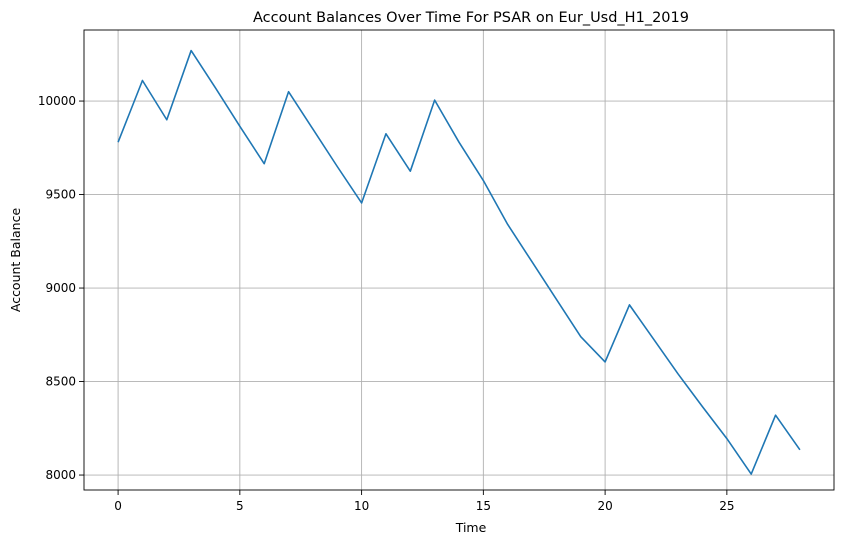 This screenshot has width=868, height=545. I want to click on y-tick-label: 8000, so click(60, 475).